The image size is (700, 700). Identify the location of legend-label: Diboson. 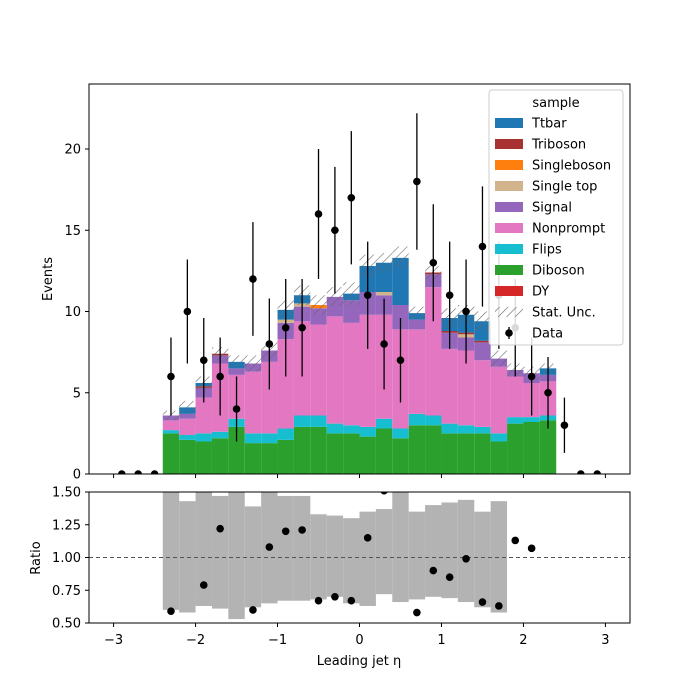
(558, 271).